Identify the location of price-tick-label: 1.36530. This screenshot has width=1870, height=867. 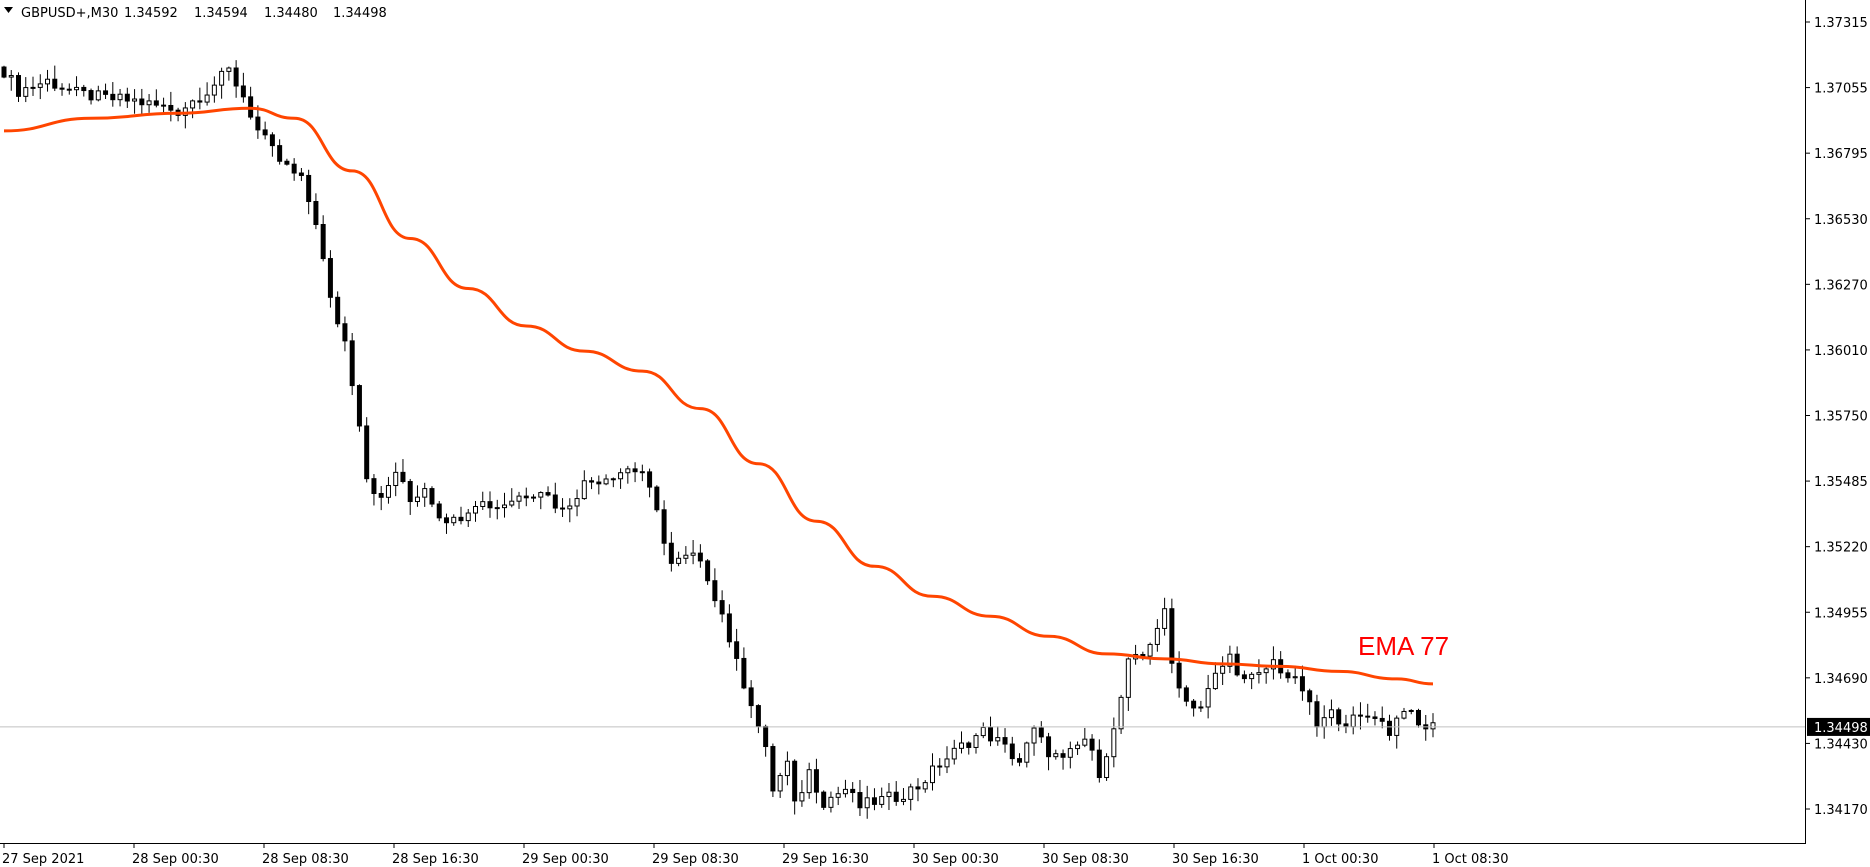
(1841, 220).